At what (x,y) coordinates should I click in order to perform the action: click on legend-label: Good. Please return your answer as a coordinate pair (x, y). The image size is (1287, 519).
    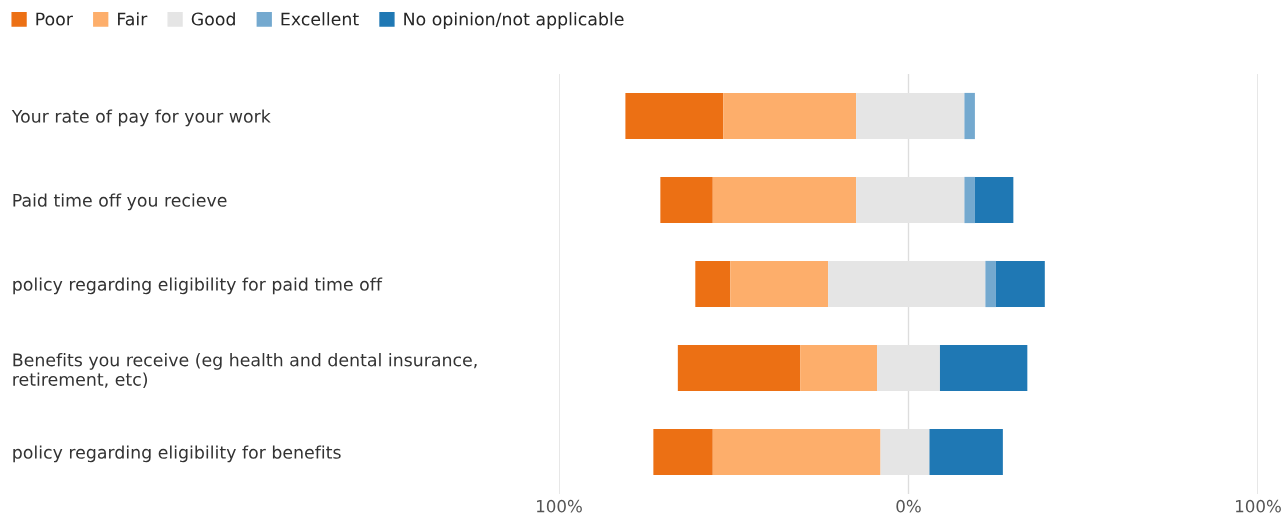
    Looking at the image, I should click on (213, 19).